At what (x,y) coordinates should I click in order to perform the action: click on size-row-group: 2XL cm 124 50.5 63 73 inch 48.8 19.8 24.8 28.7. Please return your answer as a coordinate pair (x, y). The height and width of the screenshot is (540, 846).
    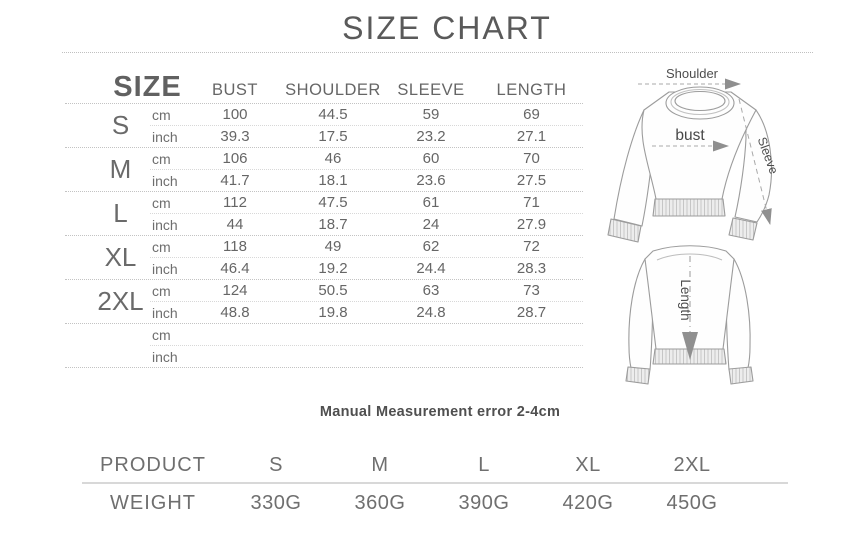
    Looking at the image, I should click on (324, 302).